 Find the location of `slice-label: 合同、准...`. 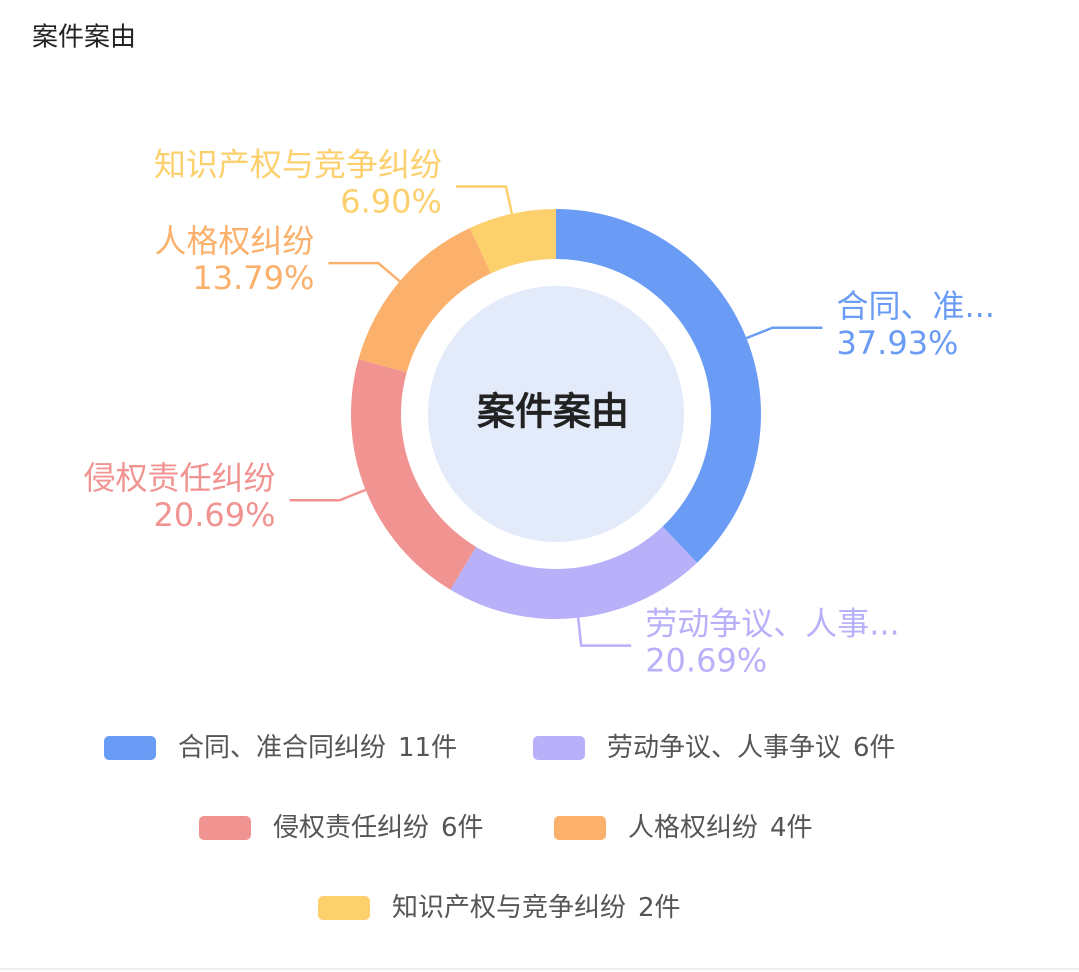

slice-label: 合同、准... is located at coordinates (915, 306).